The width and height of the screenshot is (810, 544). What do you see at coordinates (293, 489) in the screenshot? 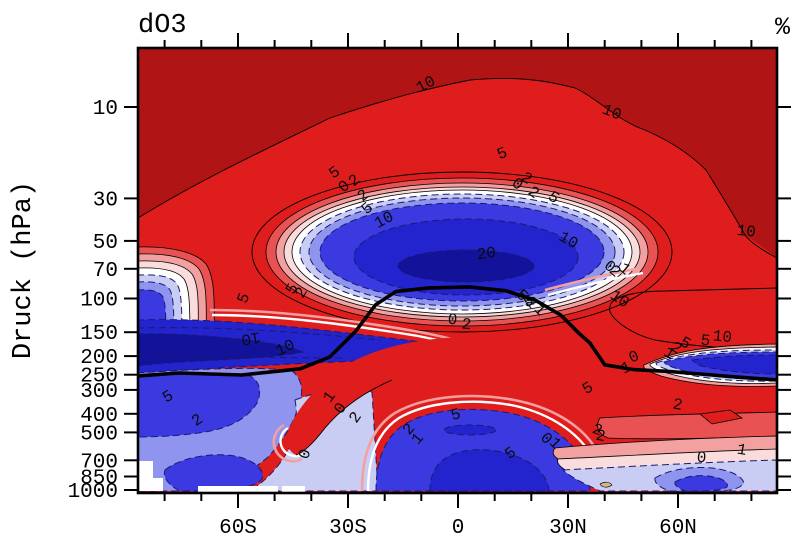
I see `surface-gap-strip2` at bounding box center [293, 489].